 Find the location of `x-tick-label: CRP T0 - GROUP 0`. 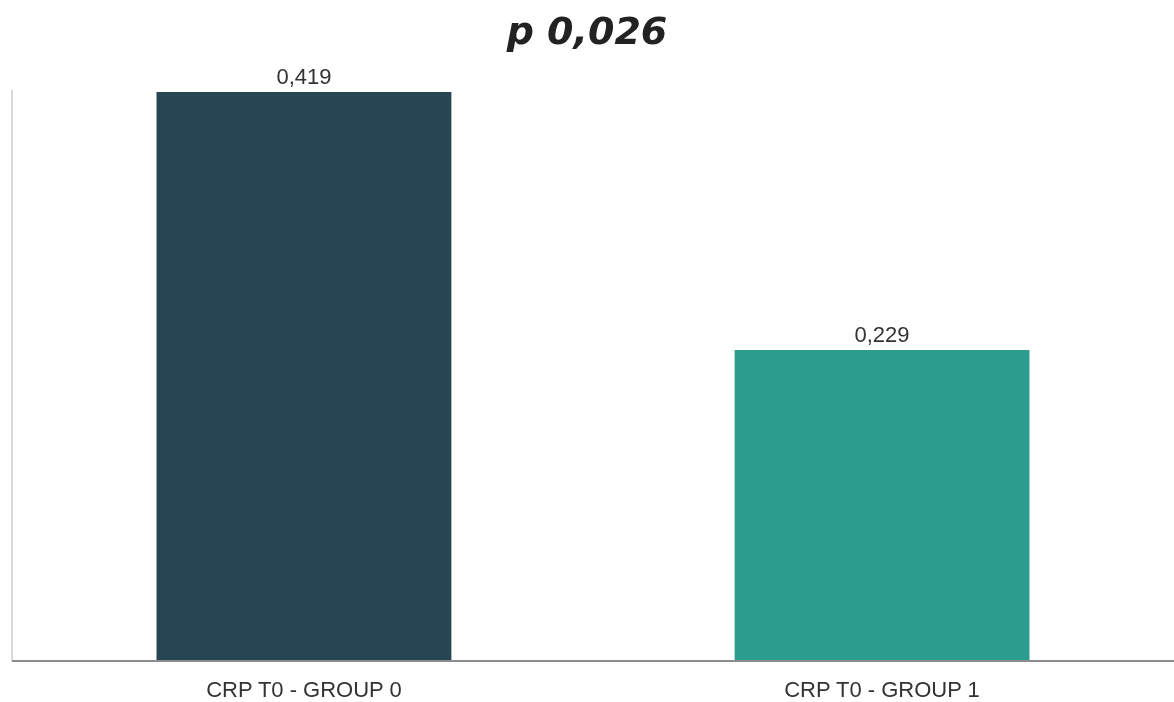

x-tick-label: CRP T0 - GROUP 0 is located at coordinates (304, 689).